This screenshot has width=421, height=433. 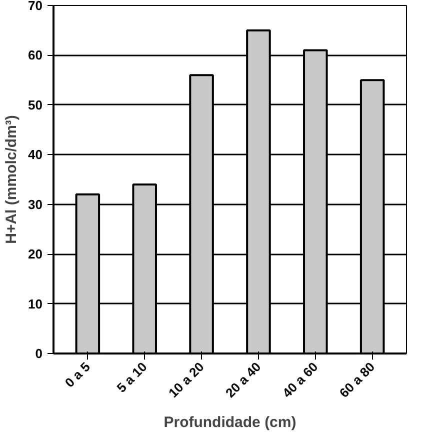 I want to click on y-tick-label: 20, so click(x=35, y=254).